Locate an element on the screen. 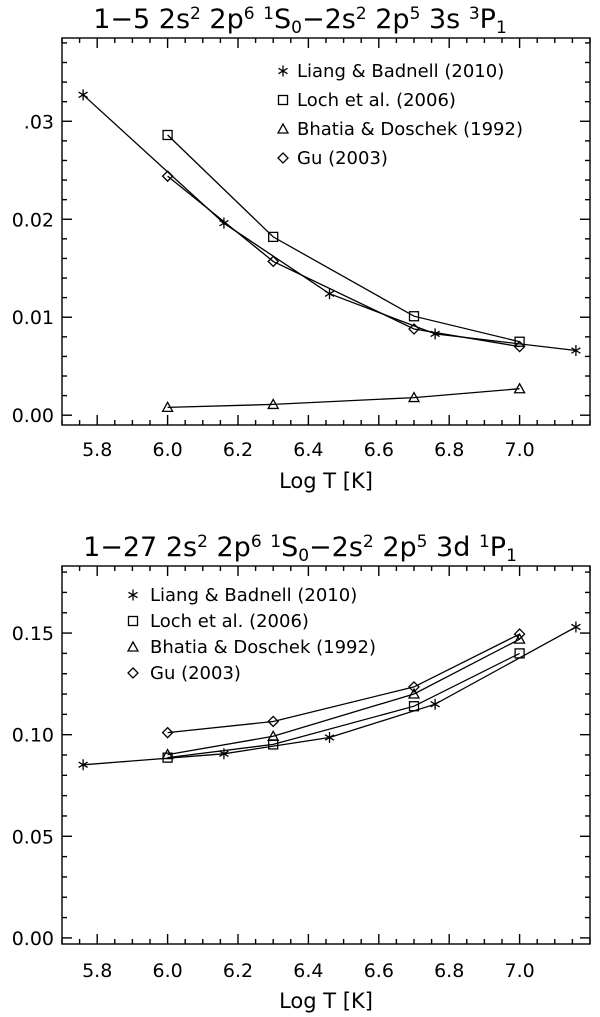  series-square is located at coordinates (343, 238).